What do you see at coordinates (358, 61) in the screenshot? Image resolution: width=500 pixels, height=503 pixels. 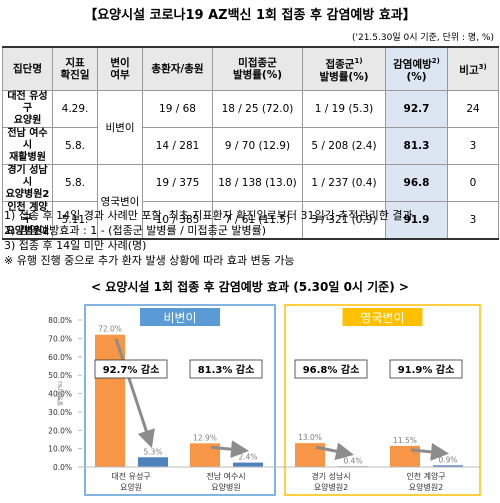 I see `footnote-mark: 1)` at bounding box center [358, 61].